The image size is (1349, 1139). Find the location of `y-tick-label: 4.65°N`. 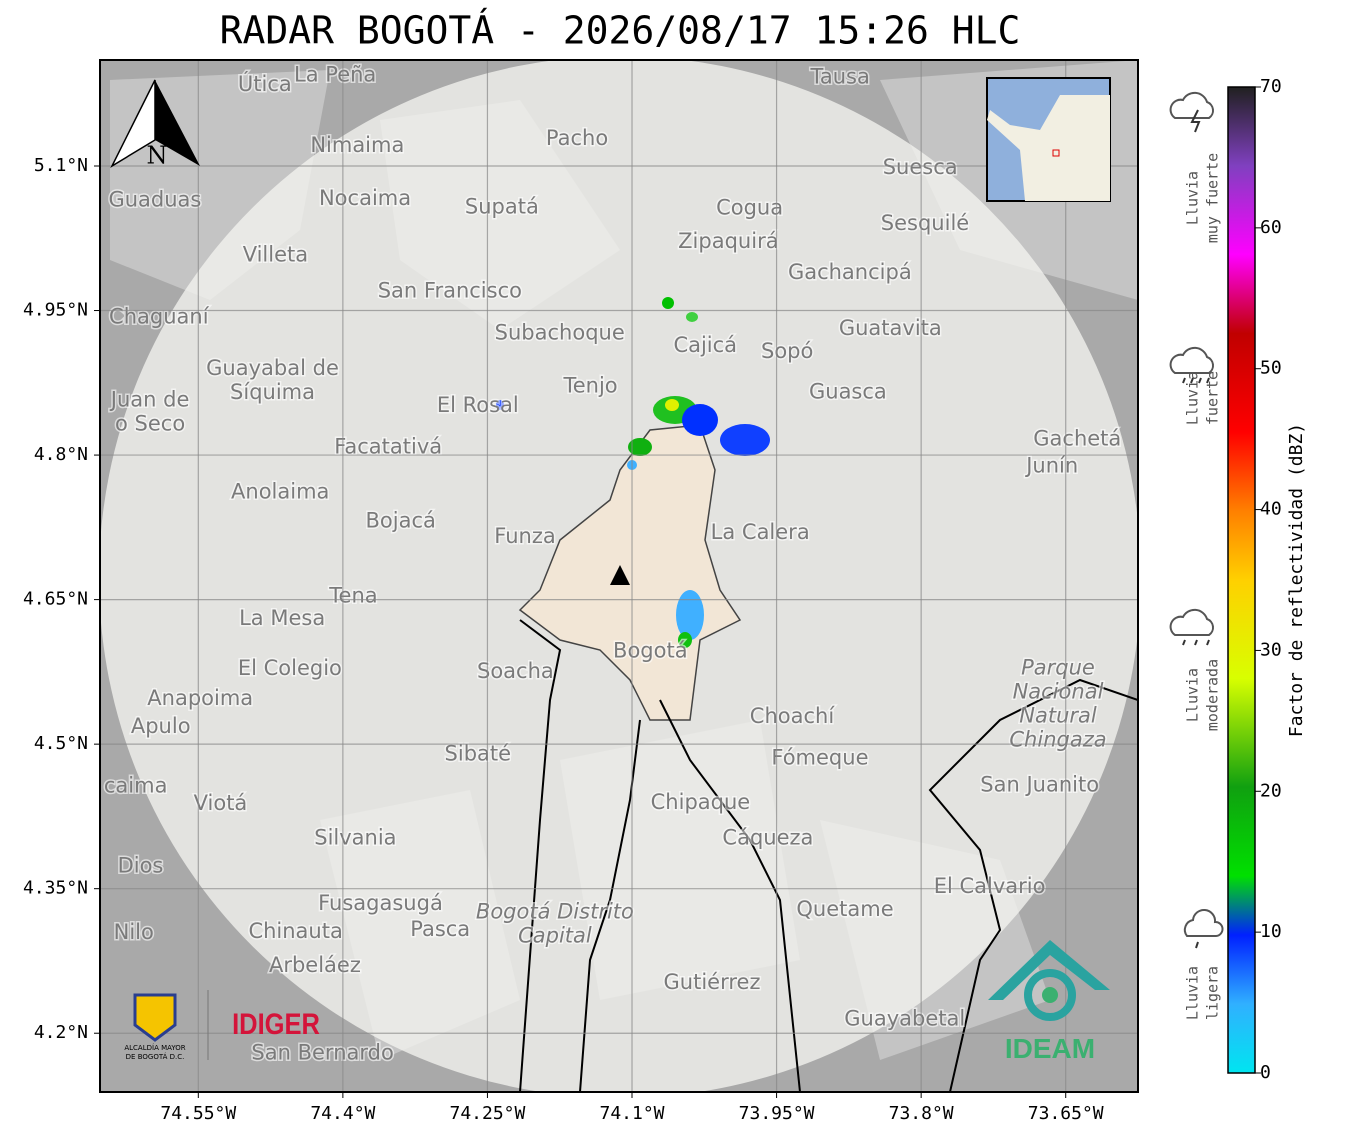

y-tick-label: 4.65°N is located at coordinates (55, 599).